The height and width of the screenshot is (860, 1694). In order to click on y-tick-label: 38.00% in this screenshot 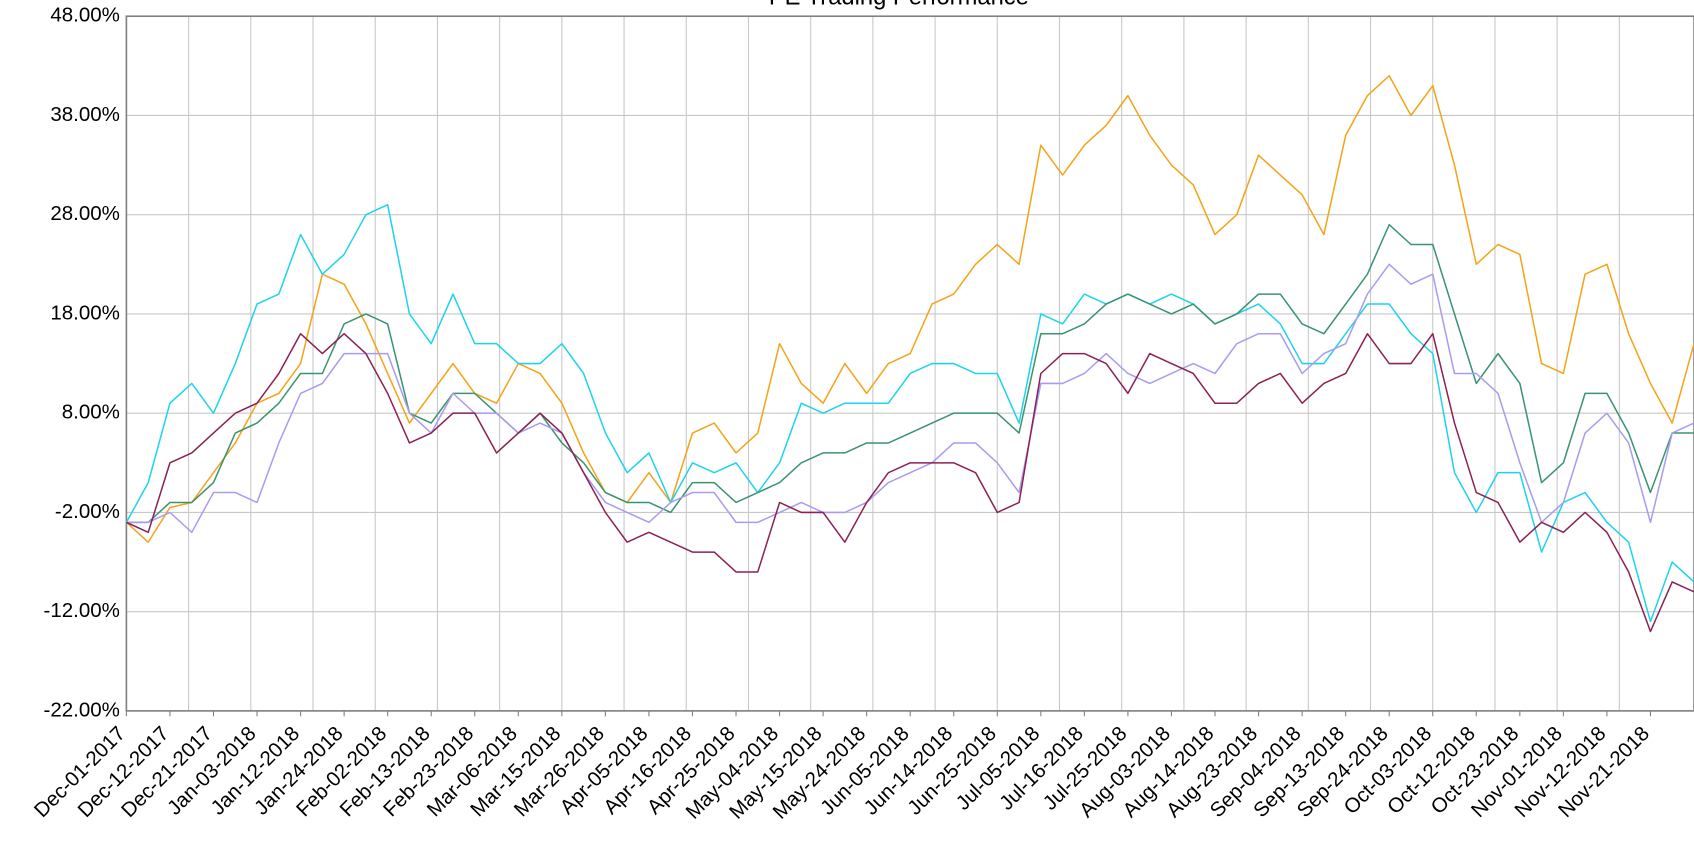, I will do `click(85, 114)`.